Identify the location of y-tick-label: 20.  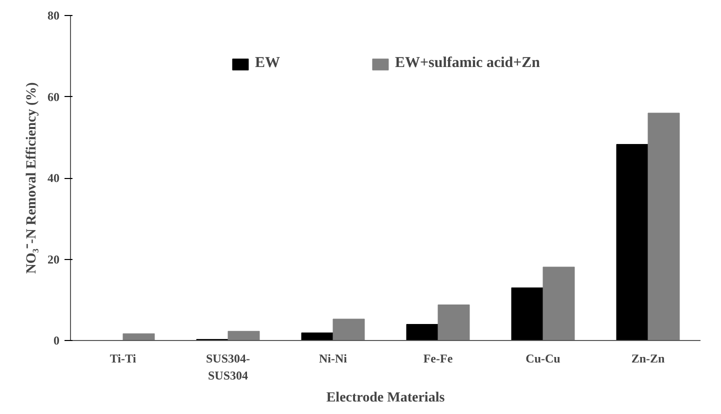
(54, 259).